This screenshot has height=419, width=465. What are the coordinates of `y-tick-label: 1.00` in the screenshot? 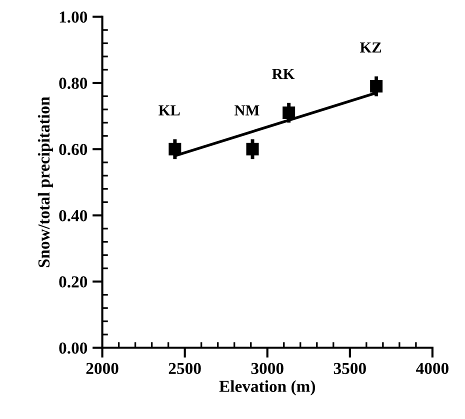 It's located at (74, 17).